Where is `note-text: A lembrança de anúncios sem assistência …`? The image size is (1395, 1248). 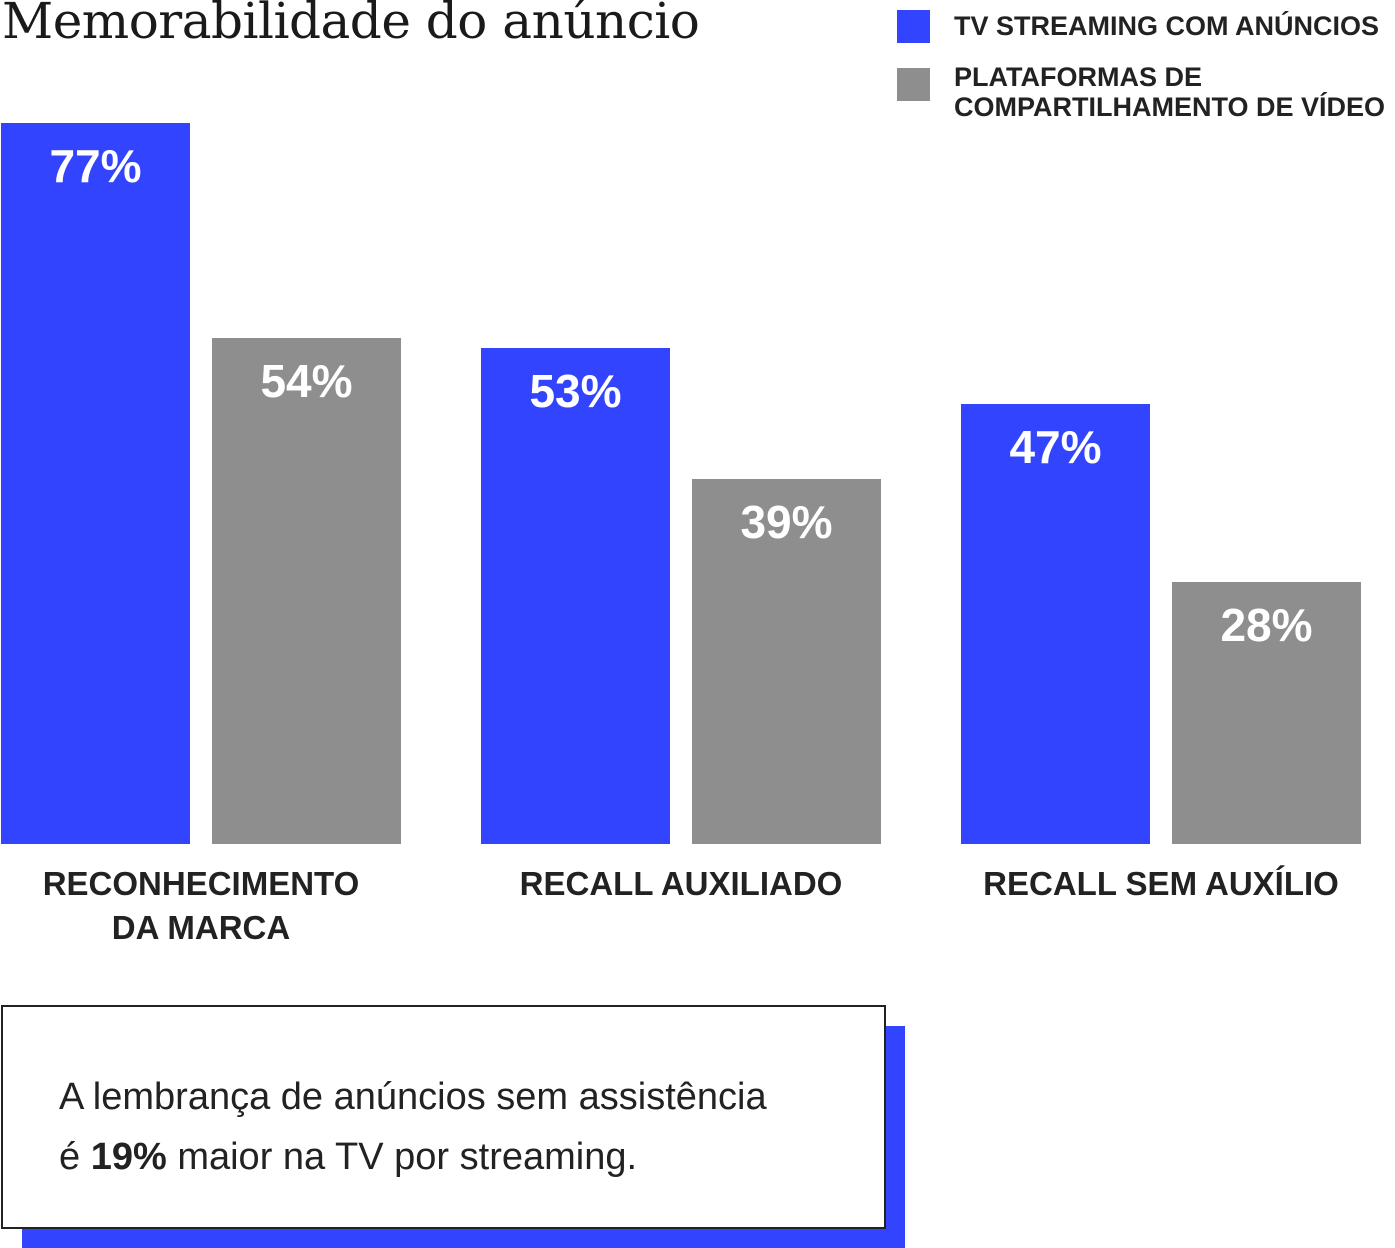
note-text: A lembrança de anúncios sem assistência … is located at coordinates (413, 1127).